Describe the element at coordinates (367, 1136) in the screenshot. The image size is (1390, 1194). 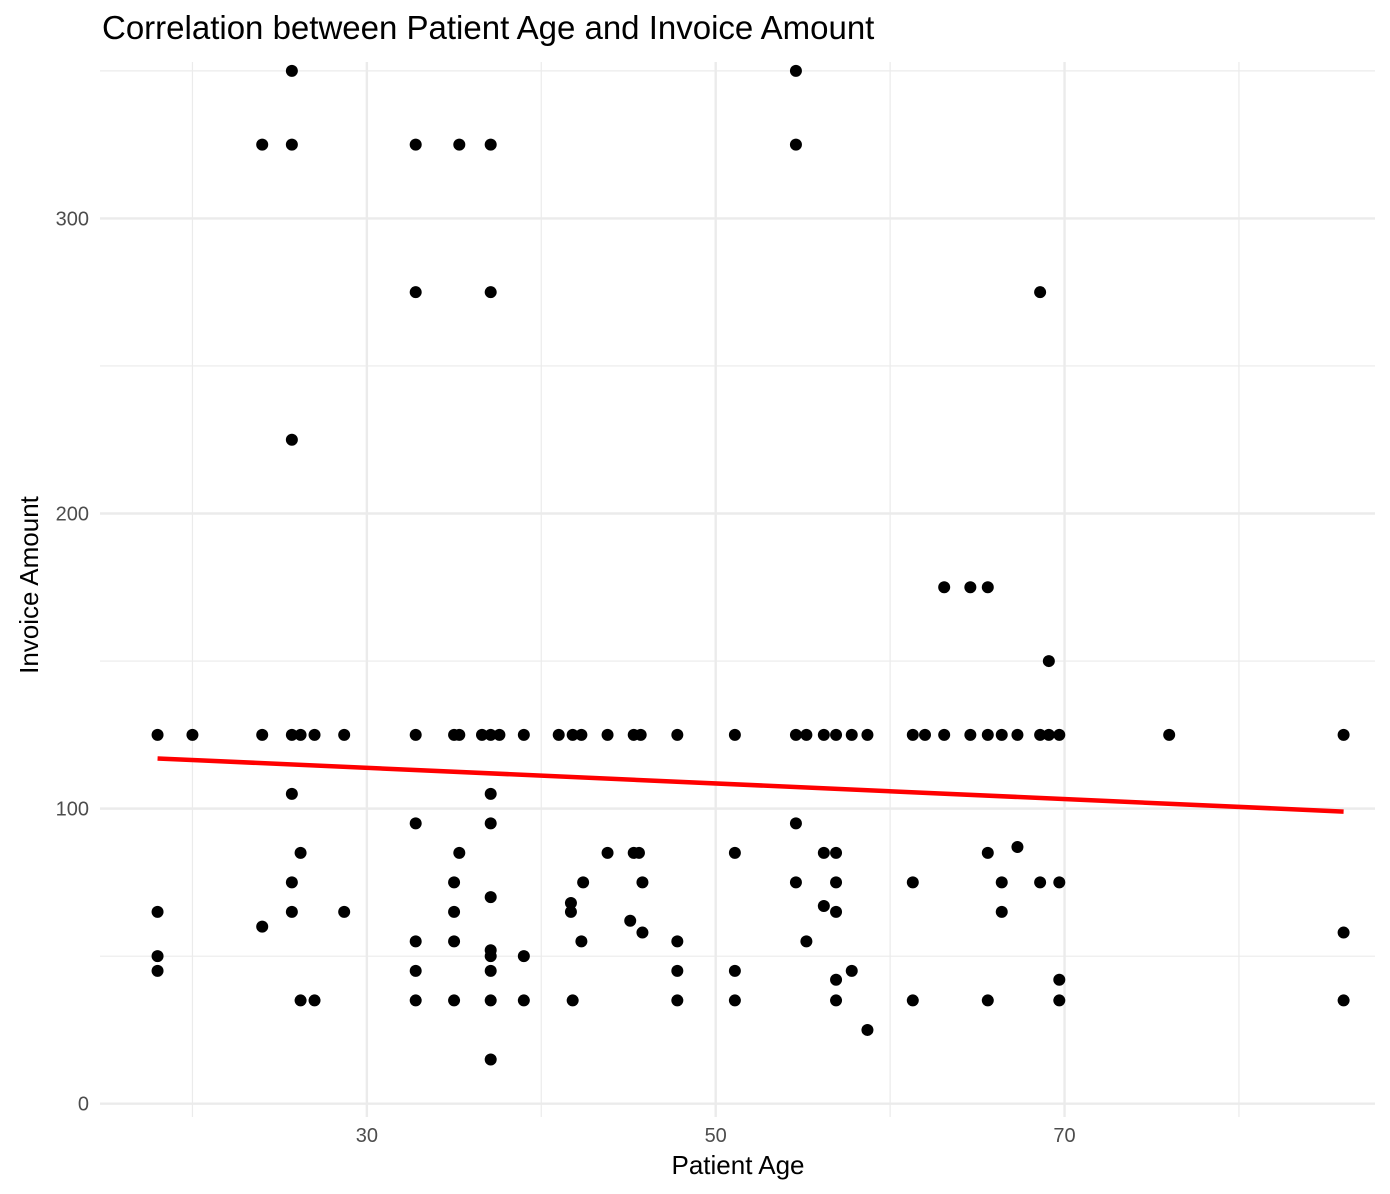
I see `x-tick-label: 30` at that location.